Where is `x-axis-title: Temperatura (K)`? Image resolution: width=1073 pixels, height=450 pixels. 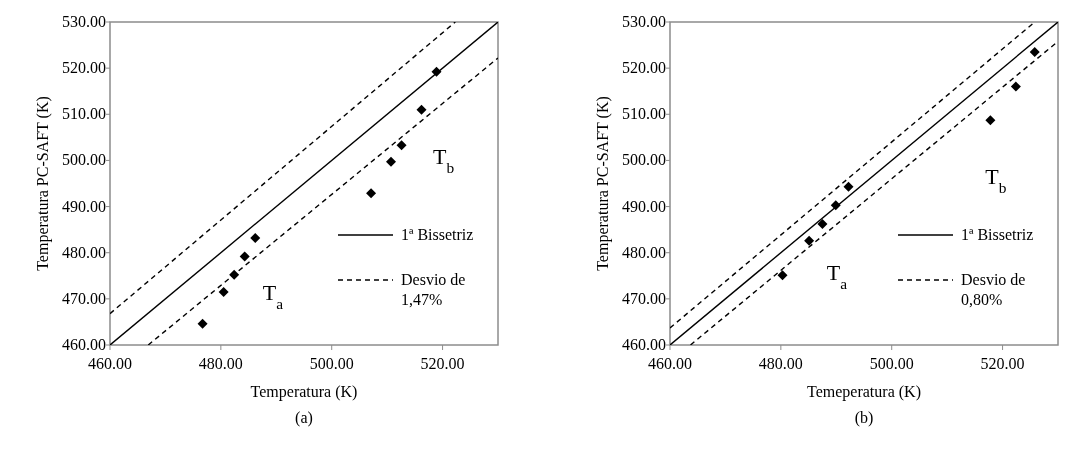
x-axis-title: Temperatura (K) is located at coordinates (304, 392).